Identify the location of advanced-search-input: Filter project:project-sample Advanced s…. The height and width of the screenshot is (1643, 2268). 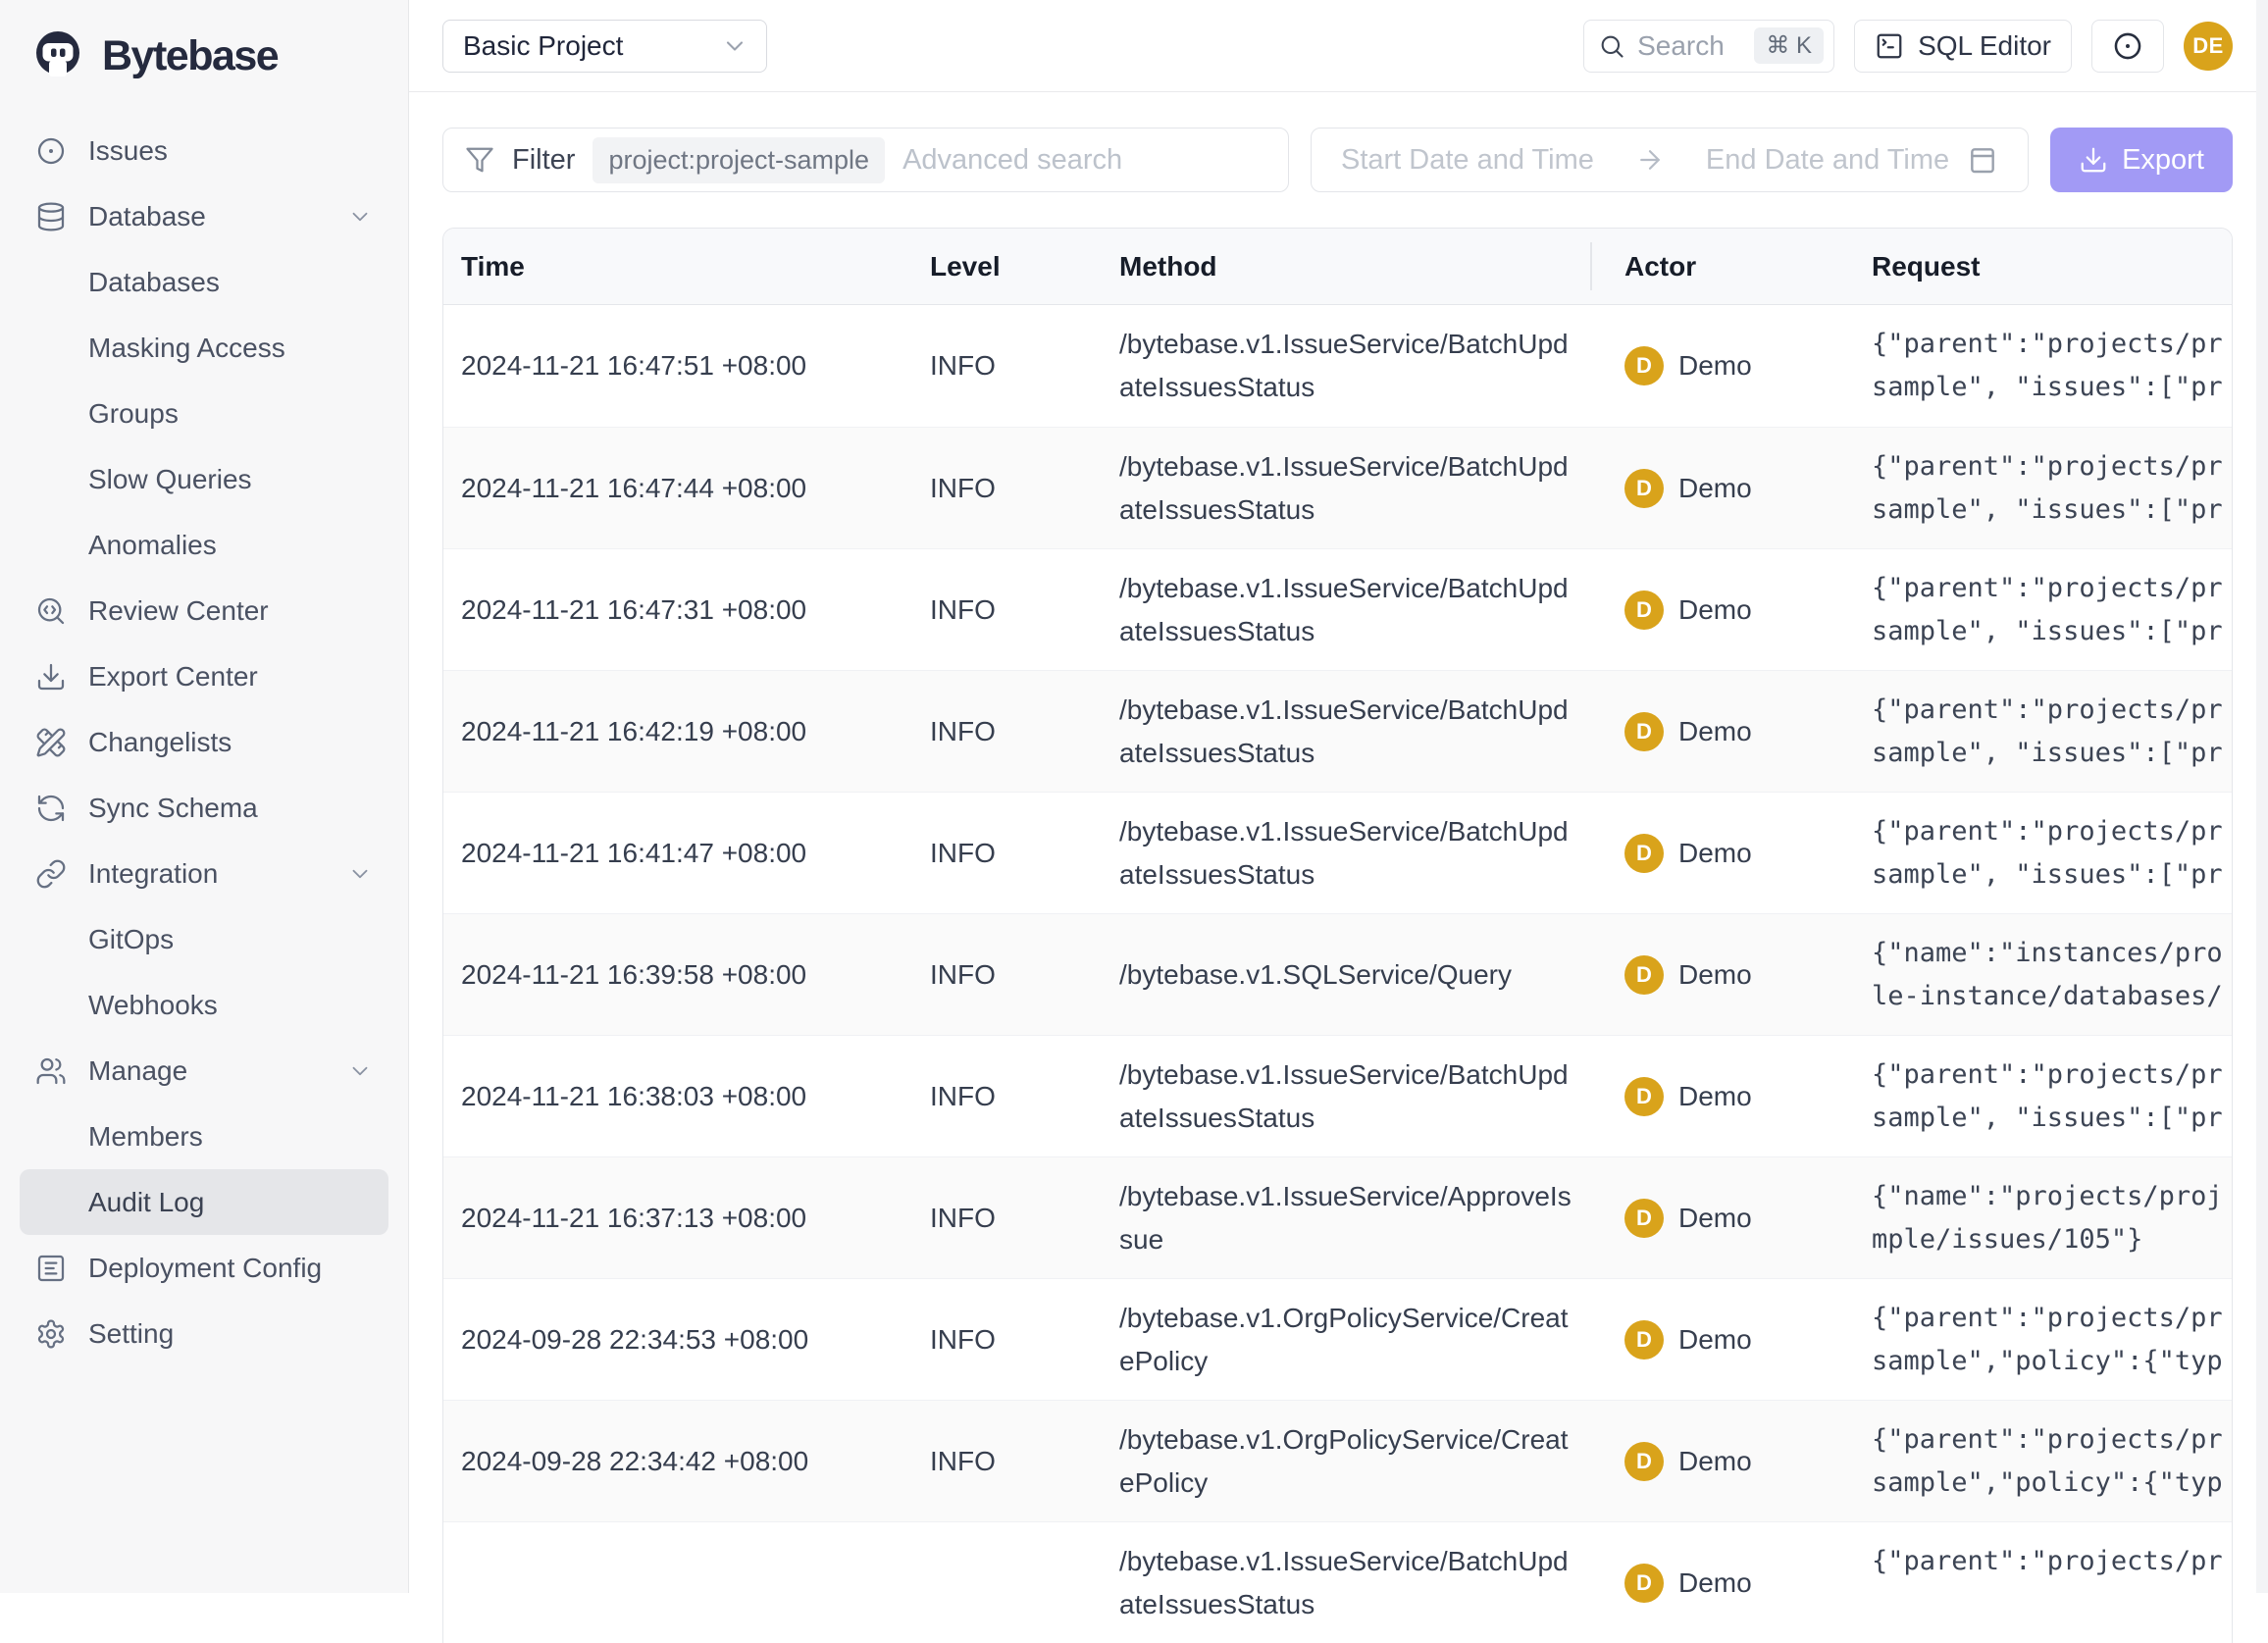
(866, 160).